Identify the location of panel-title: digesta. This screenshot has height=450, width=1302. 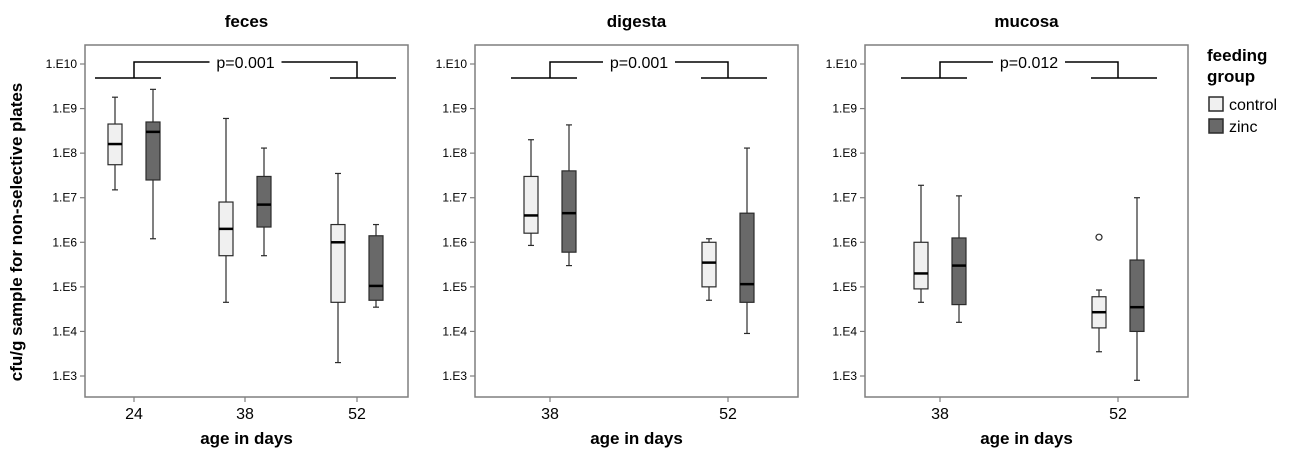
(637, 21).